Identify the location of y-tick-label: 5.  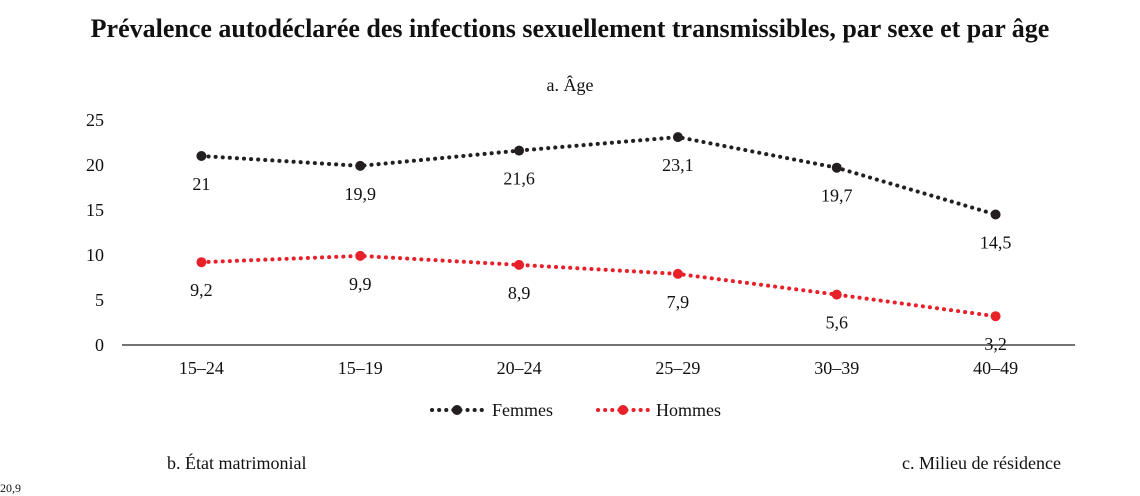
(99, 300).